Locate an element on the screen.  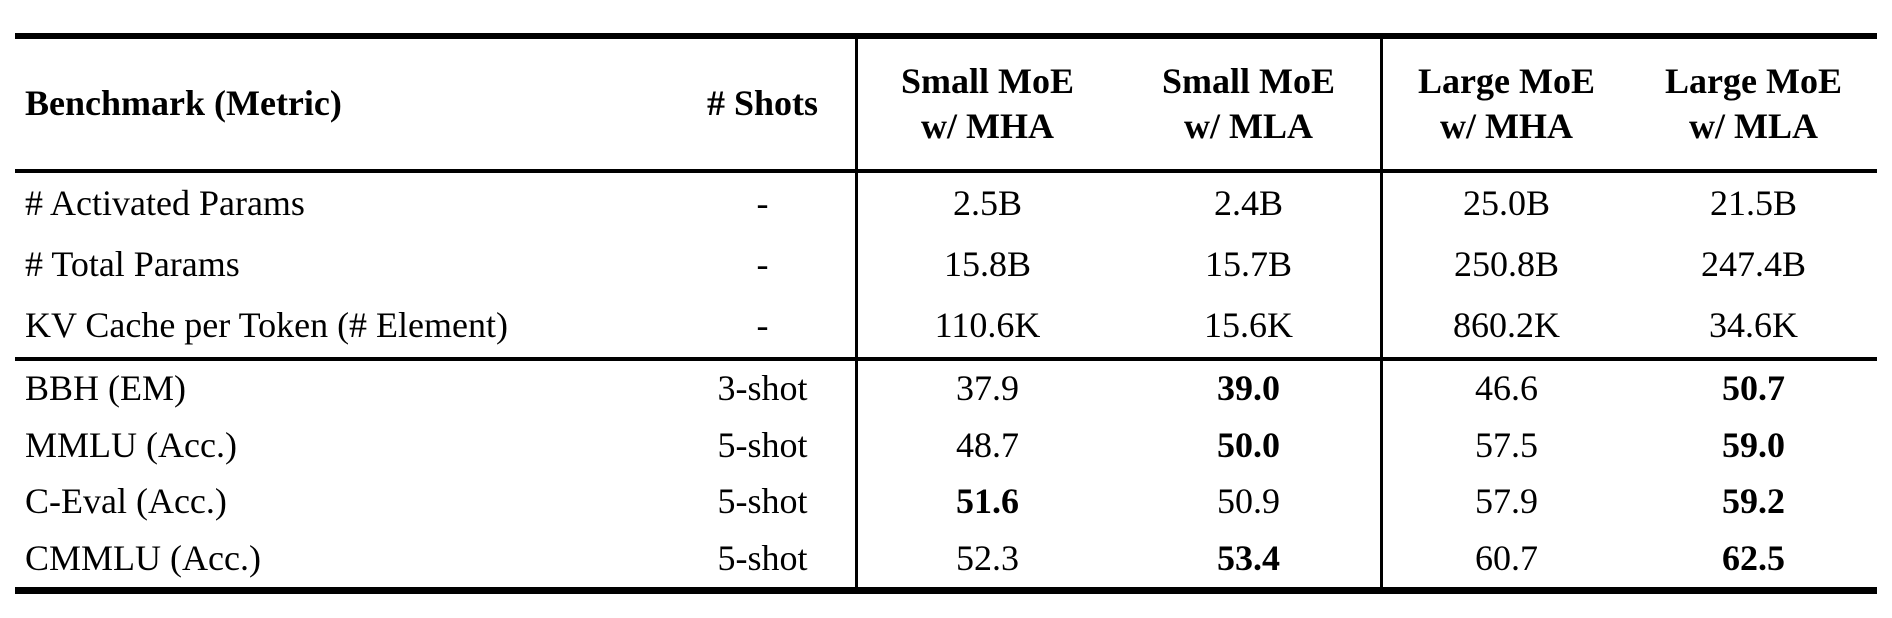
value-cell: 46.6 is located at coordinates (1505, 389).